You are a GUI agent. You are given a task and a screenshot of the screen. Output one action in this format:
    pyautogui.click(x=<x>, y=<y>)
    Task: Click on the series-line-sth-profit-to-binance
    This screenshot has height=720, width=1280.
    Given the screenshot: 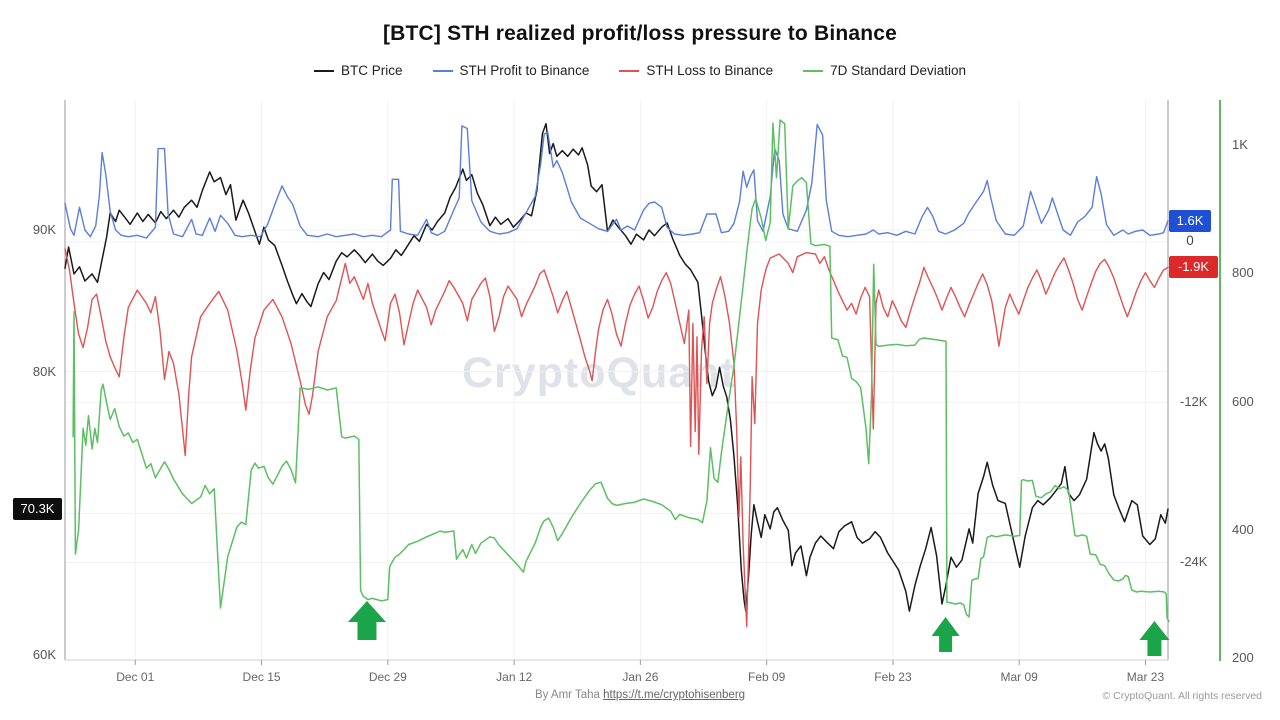 What is the action you would take?
    pyautogui.click(x=616, y=181)
    